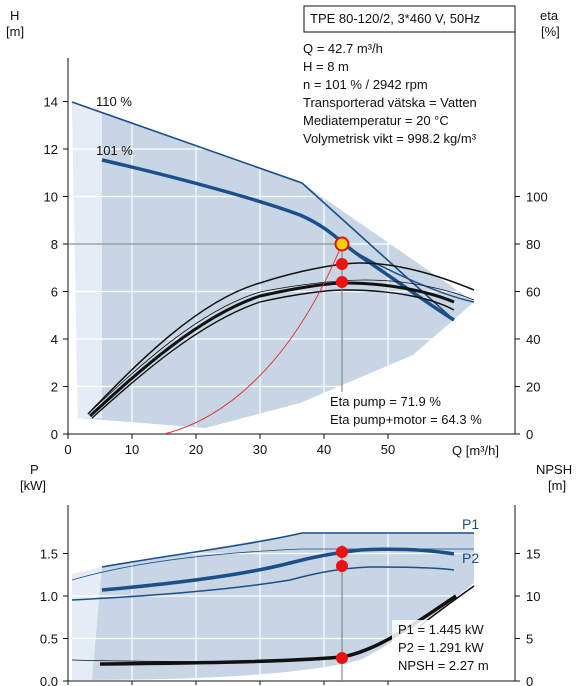 This screenshot has height=686, width=585. Describe the element at coordinates (415, 411) in the screenshot. I see `eta-annotation-bg` at that location.